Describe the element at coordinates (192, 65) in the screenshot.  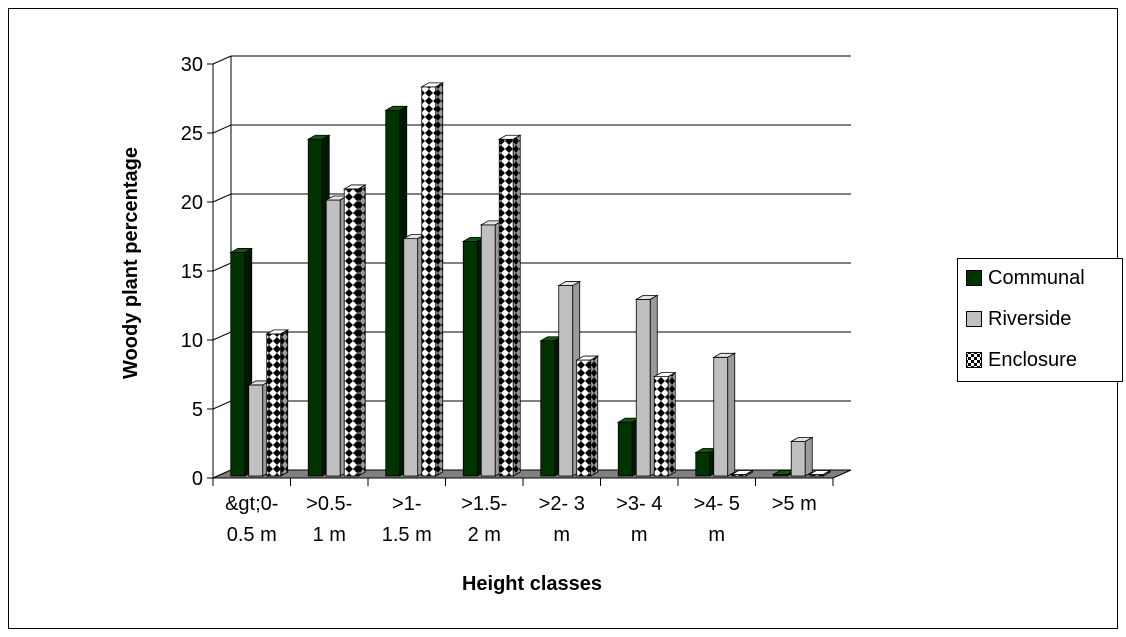
I see `y-tick-label: 30` at that location.